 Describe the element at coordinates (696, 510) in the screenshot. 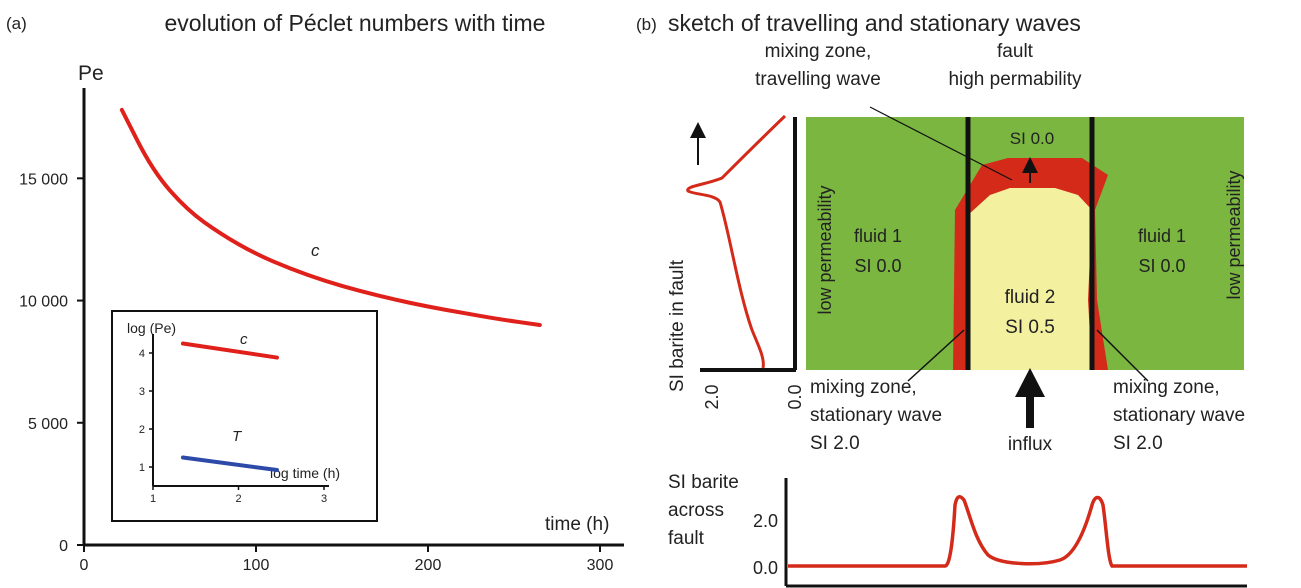

I see `across-label-line2: across` at that location.